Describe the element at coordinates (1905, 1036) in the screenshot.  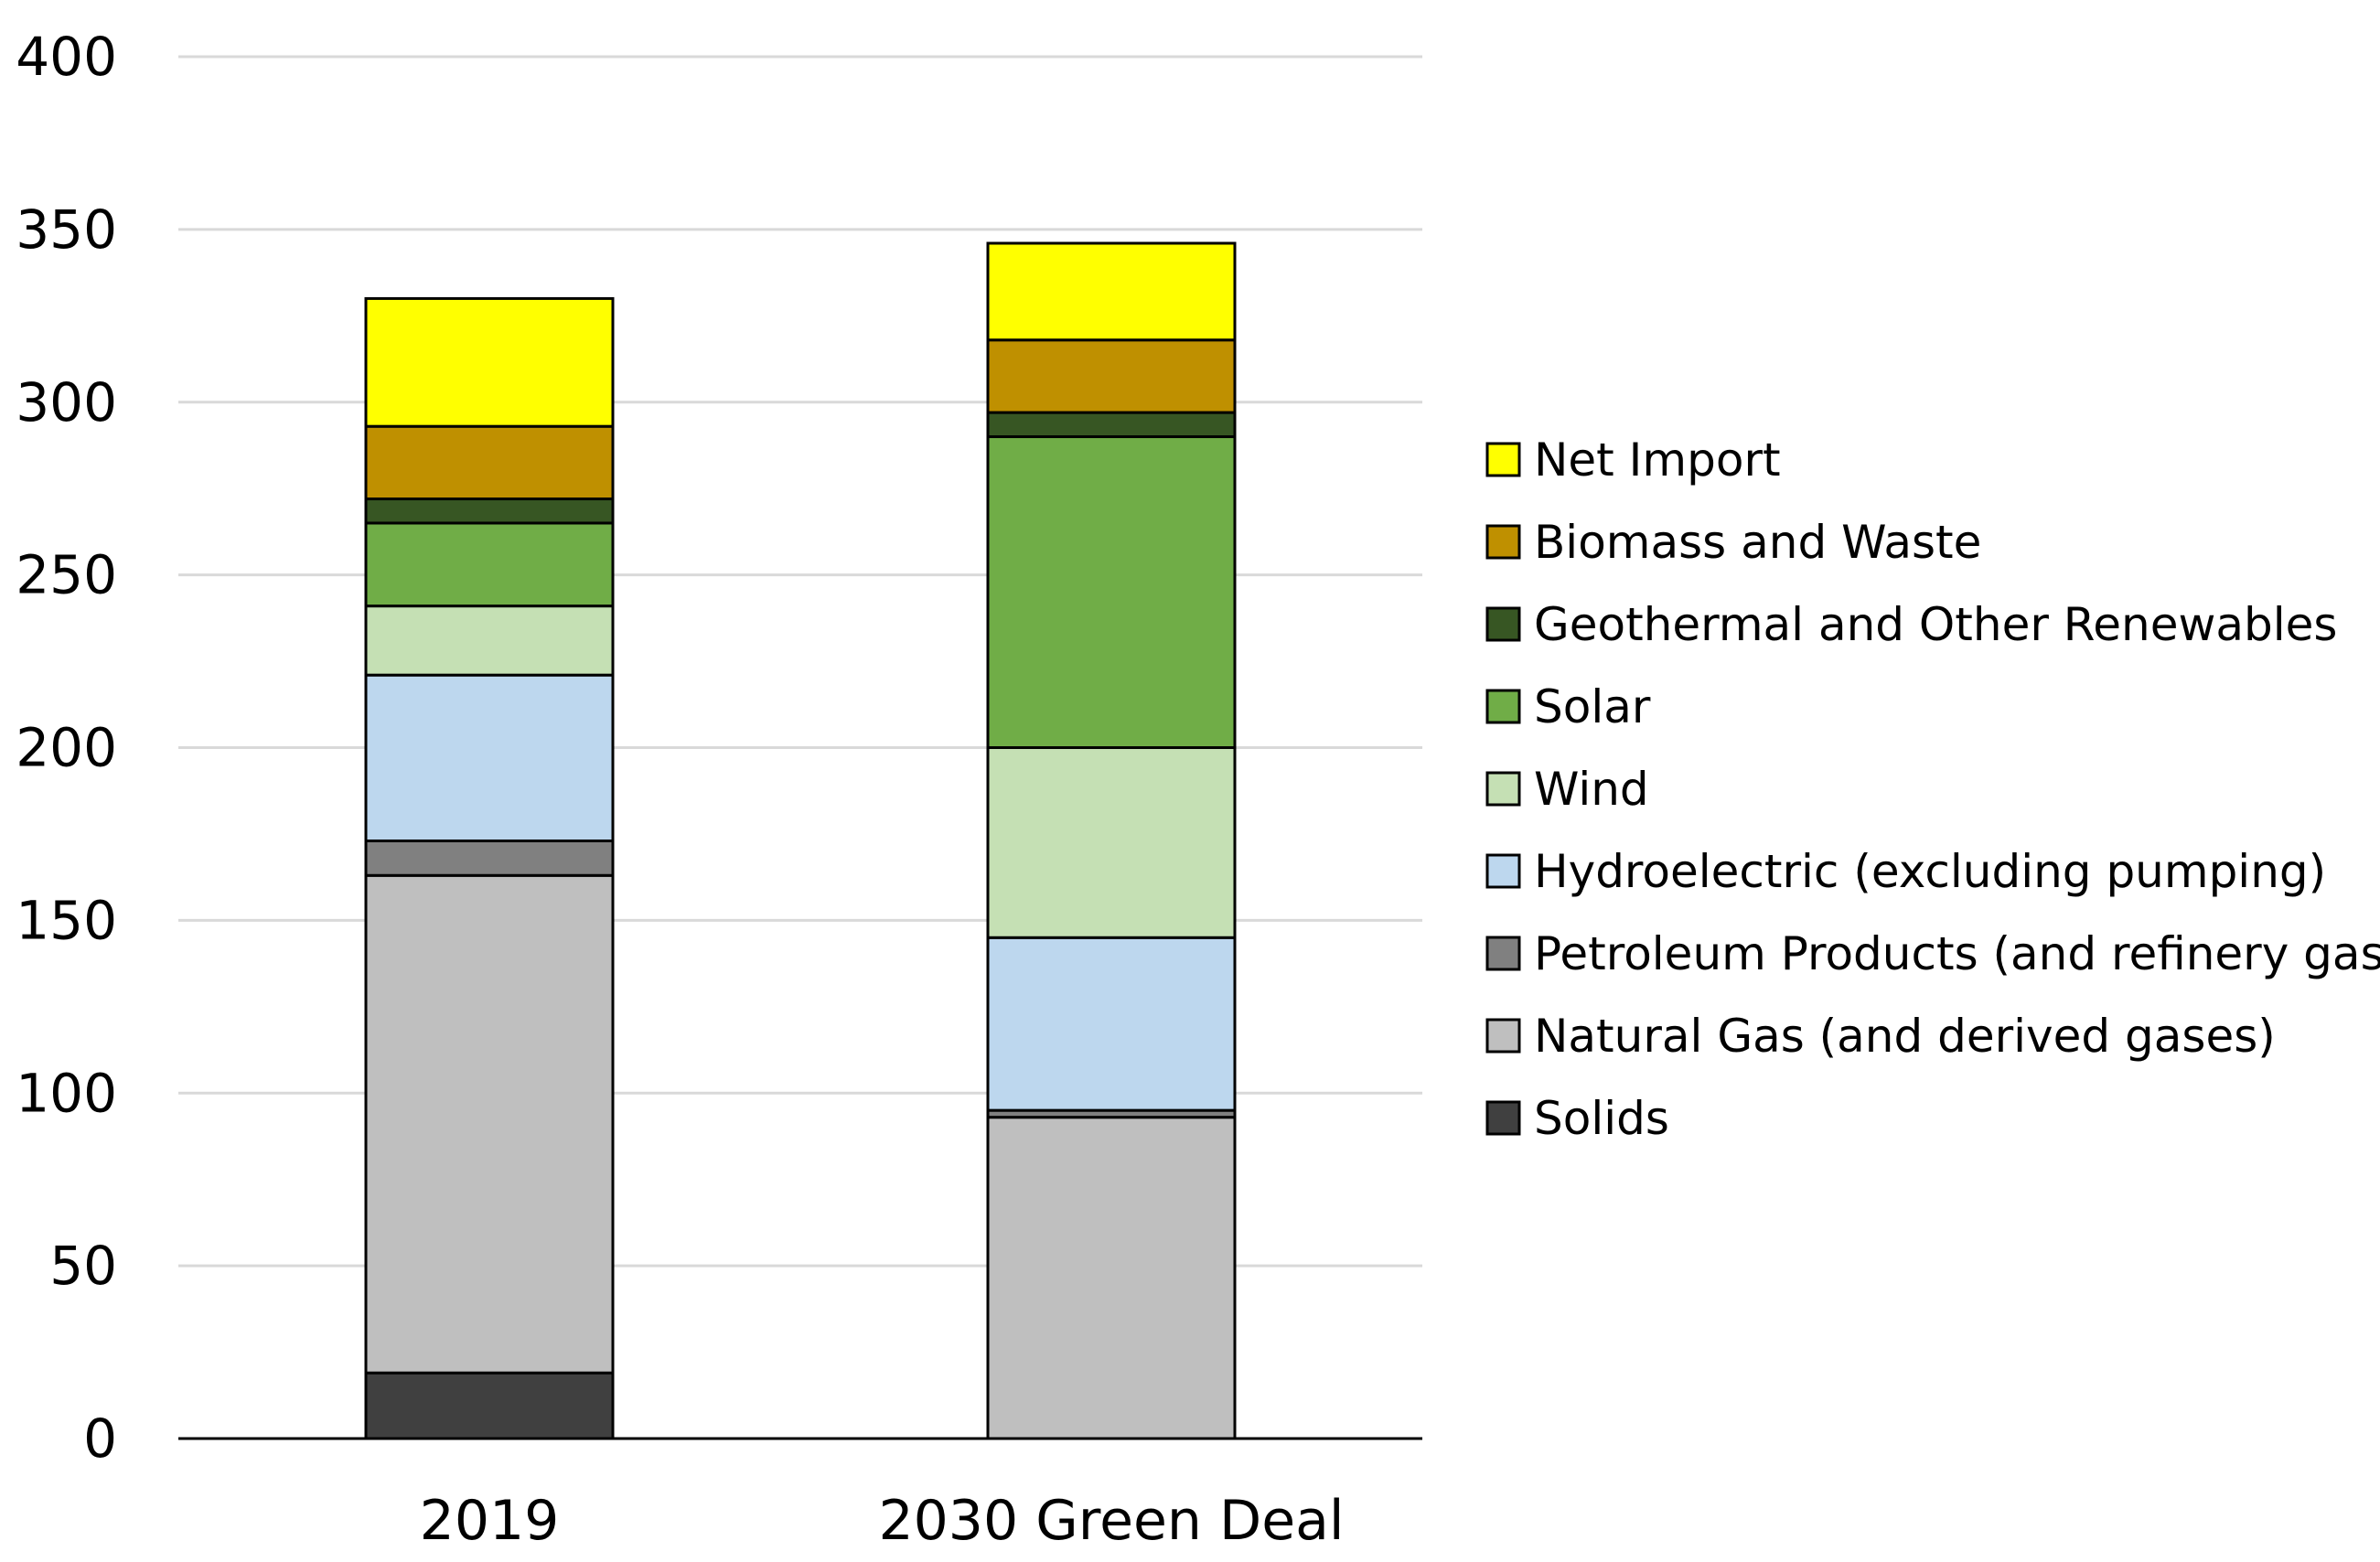
I see `legend-label: Natural Gas (and derived gases)` at that location.